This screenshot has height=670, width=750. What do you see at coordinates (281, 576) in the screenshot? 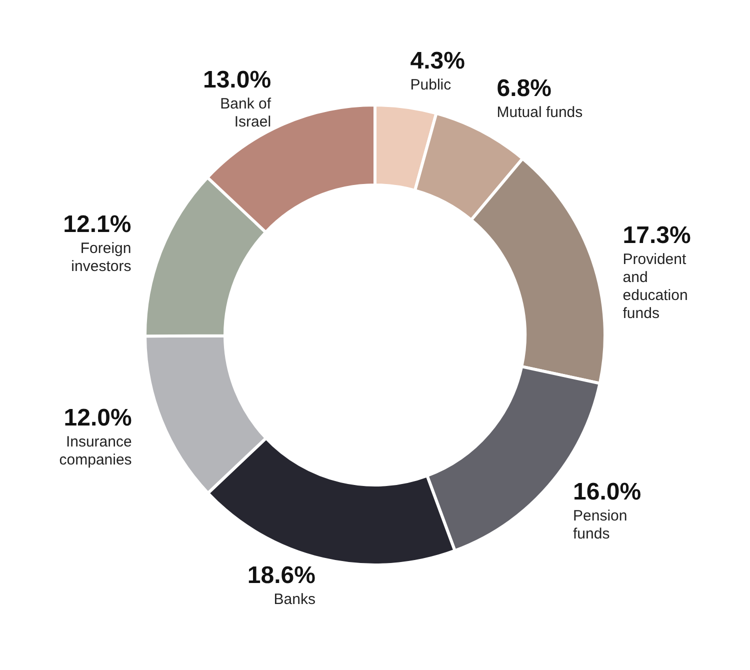
I see `data-label: 18.6%` at bounding box center [281, 576].